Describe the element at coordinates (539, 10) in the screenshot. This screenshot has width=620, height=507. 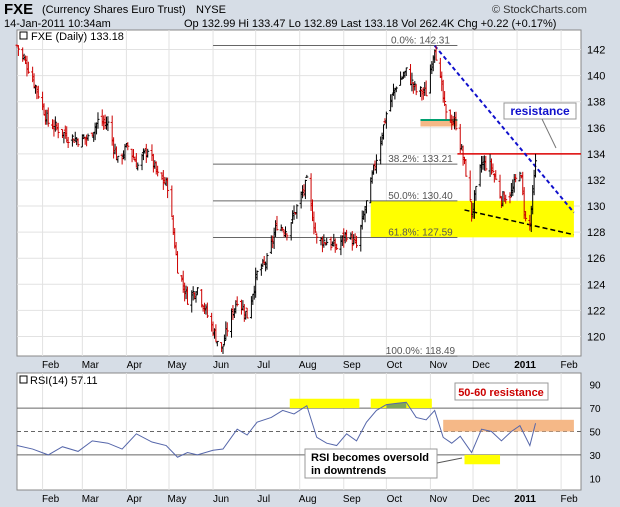
I see `credit-label: © StockCharts.com` at that location.